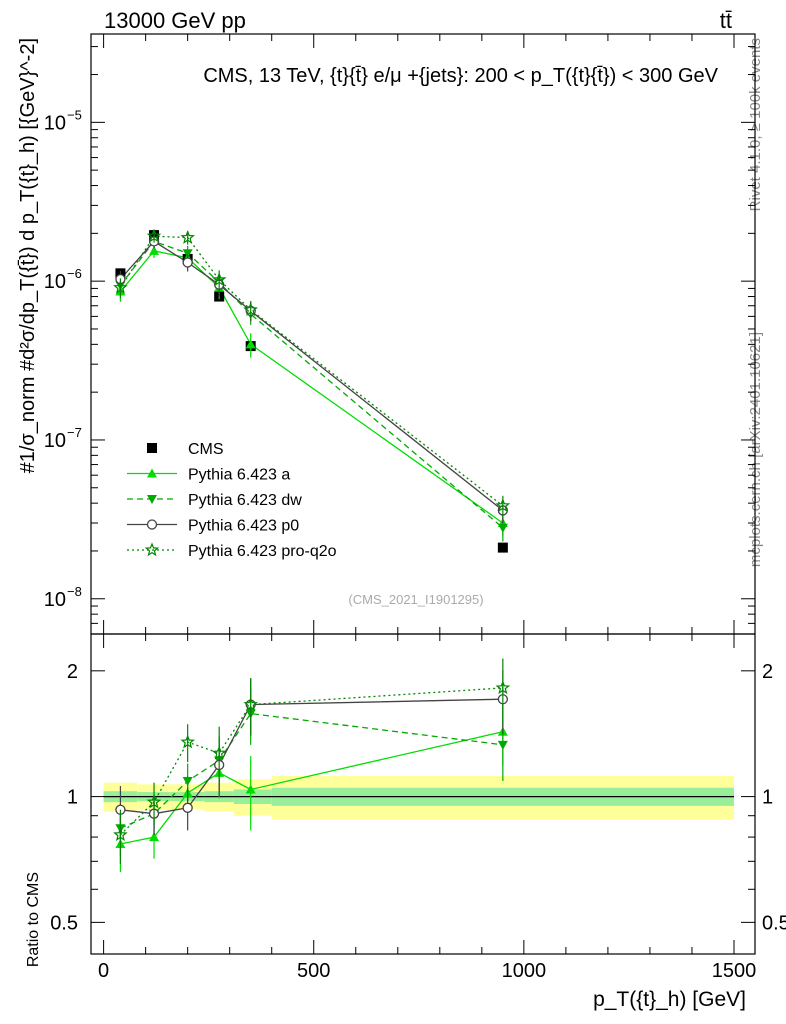 The image size is (786, 1024). Describe the element at coordinates (415, 599) in the screenshot. I see `watermark: (CMS_2021_I1901295)` at that location.